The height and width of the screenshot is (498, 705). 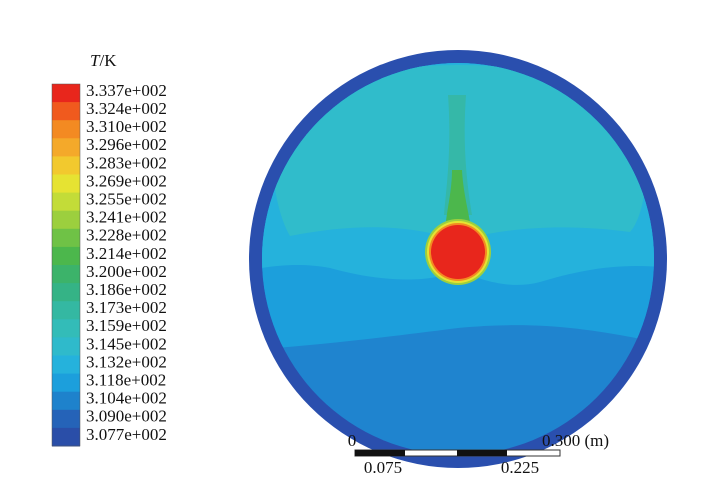 What do you see at coordinates (126, 180) in the screenshot?
I see `legend-label: 3.269e+002` at bounding box center [126, 180].